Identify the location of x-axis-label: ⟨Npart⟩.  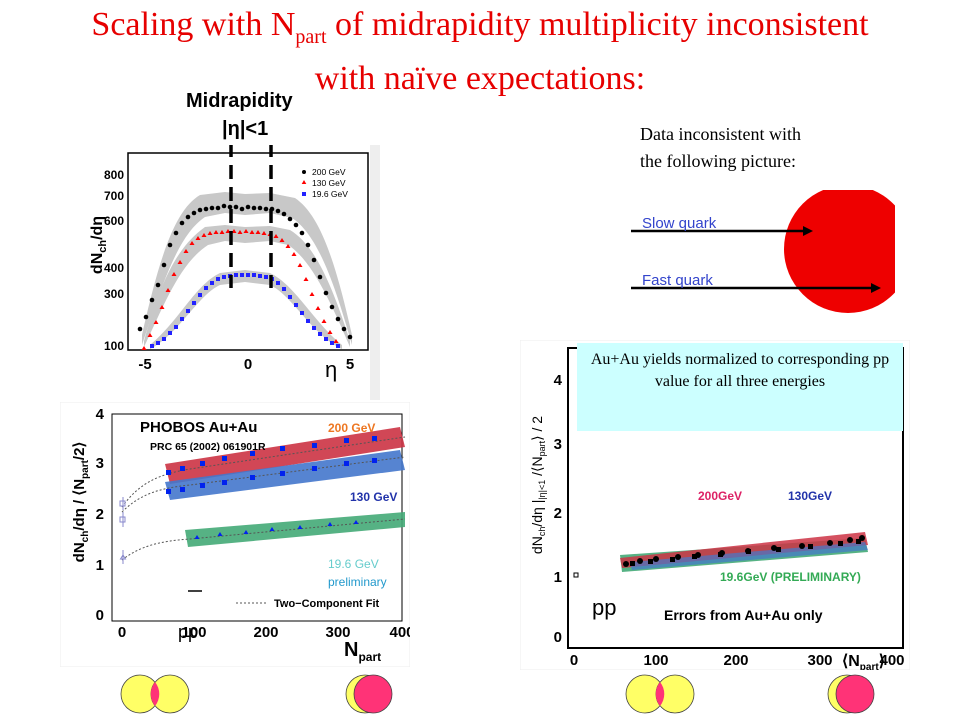
(863, 661).